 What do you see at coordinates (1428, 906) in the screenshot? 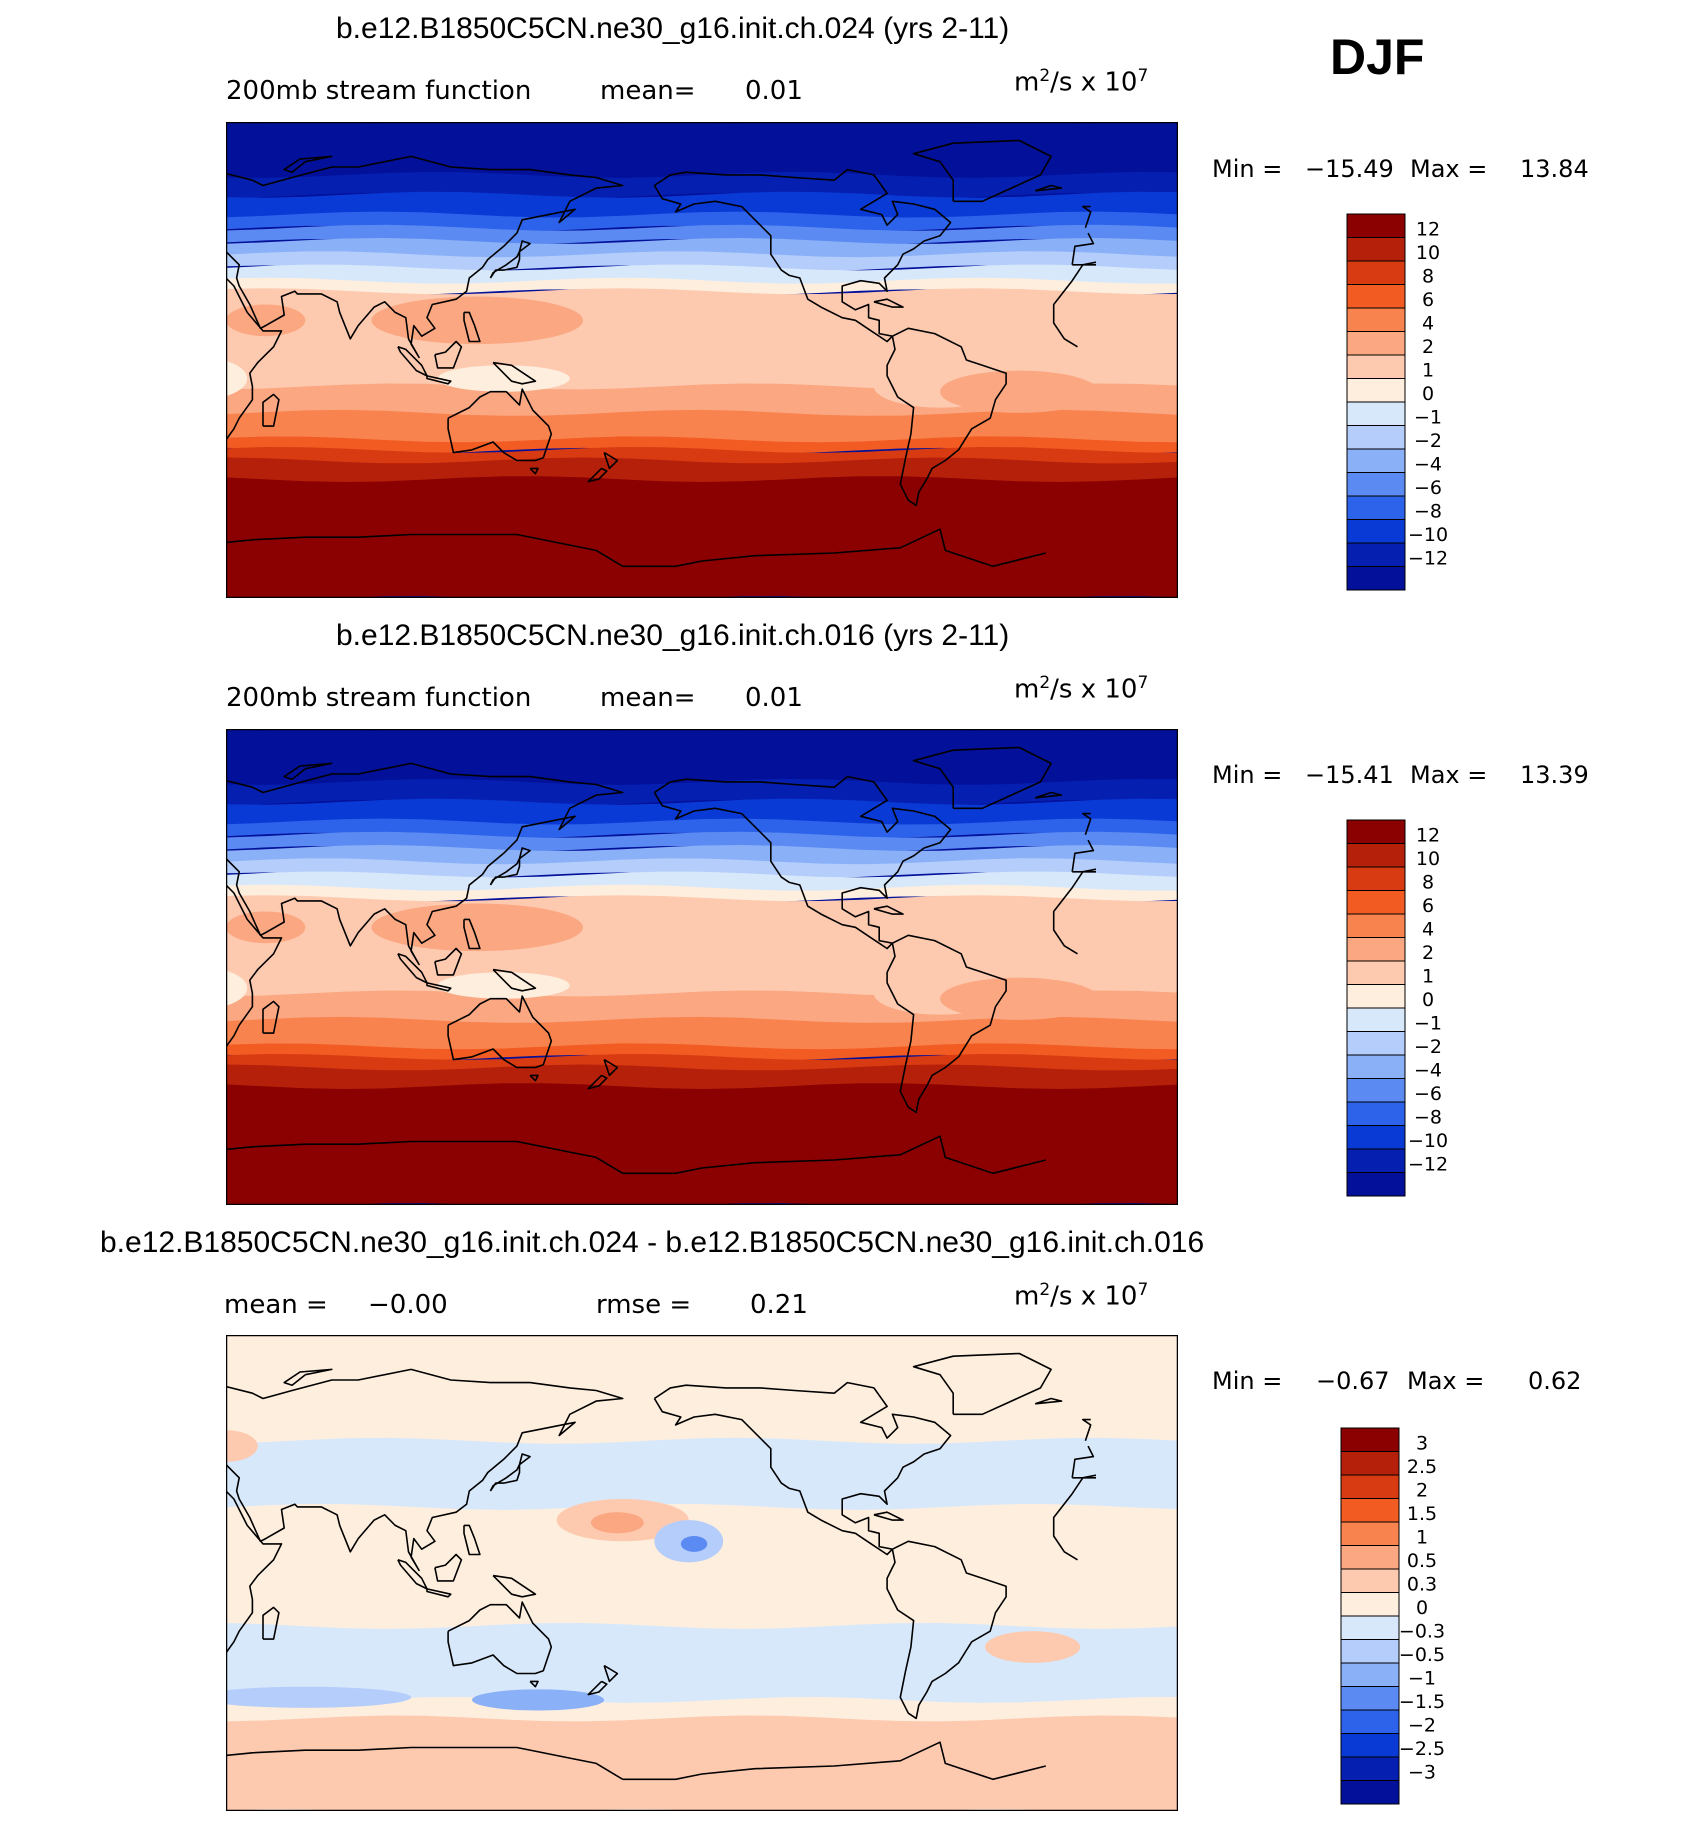
I see `colorbar-tick-label: 6` at bounding box center [1428, 906].